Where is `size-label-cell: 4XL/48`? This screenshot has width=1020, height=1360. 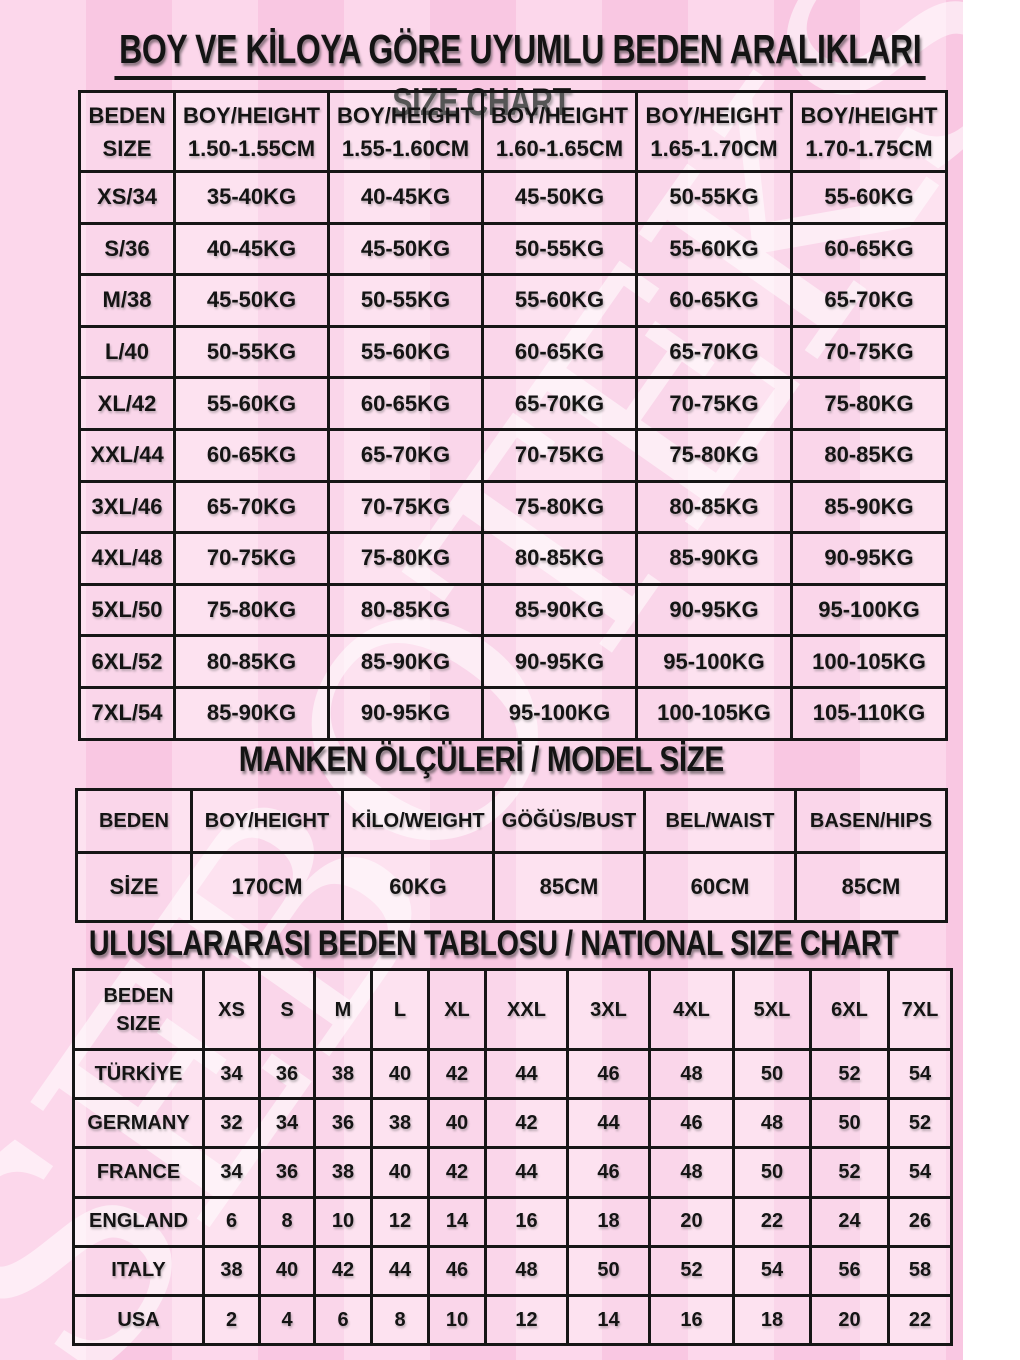 size-label-cell: 4XL/48 is located at coordinates (127, 558).